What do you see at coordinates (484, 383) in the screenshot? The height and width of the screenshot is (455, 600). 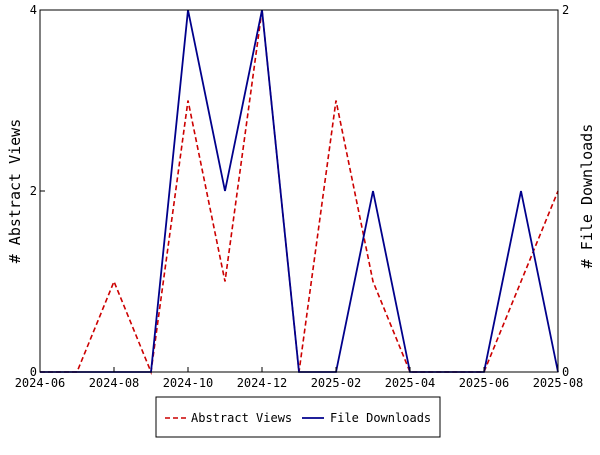 I see `x-tick-label: 2025-06` at bounding box center [484, 383].